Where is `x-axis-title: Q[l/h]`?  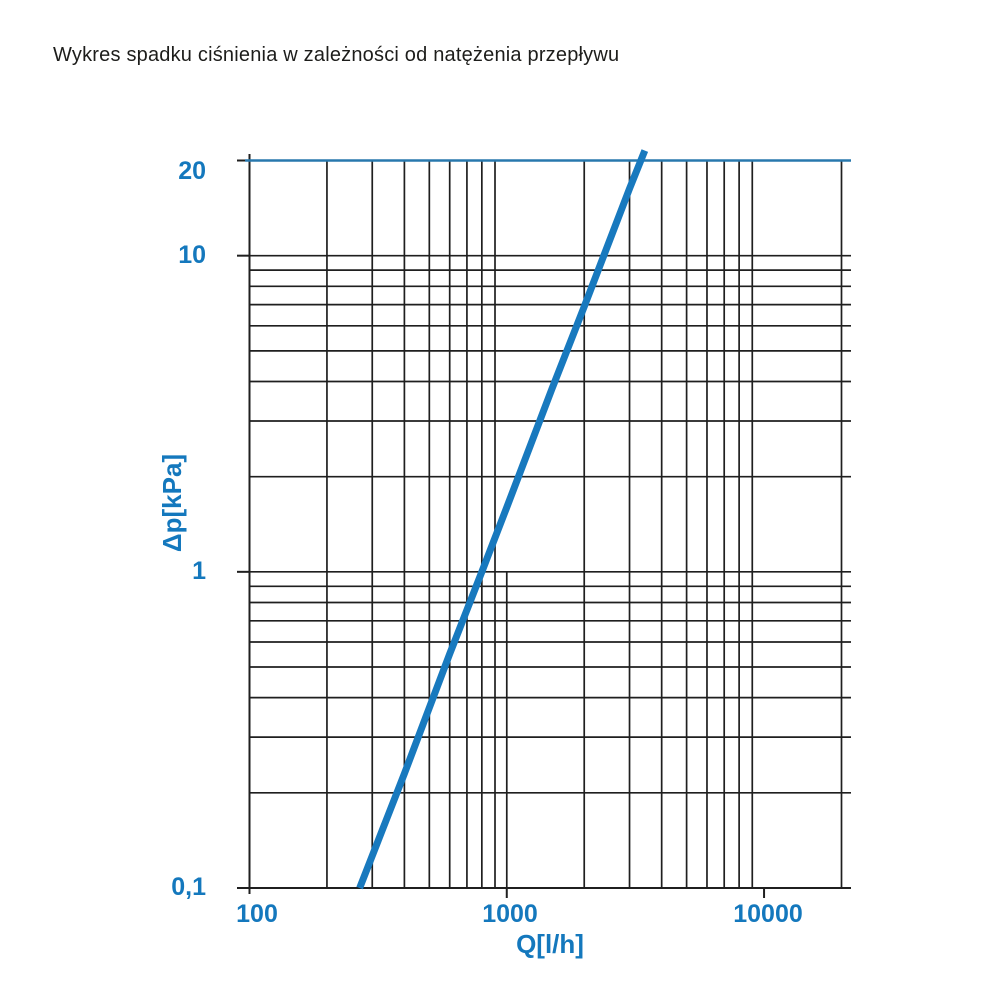 x-axis-title: Q[l/h] is located at coordinates (550, 944).